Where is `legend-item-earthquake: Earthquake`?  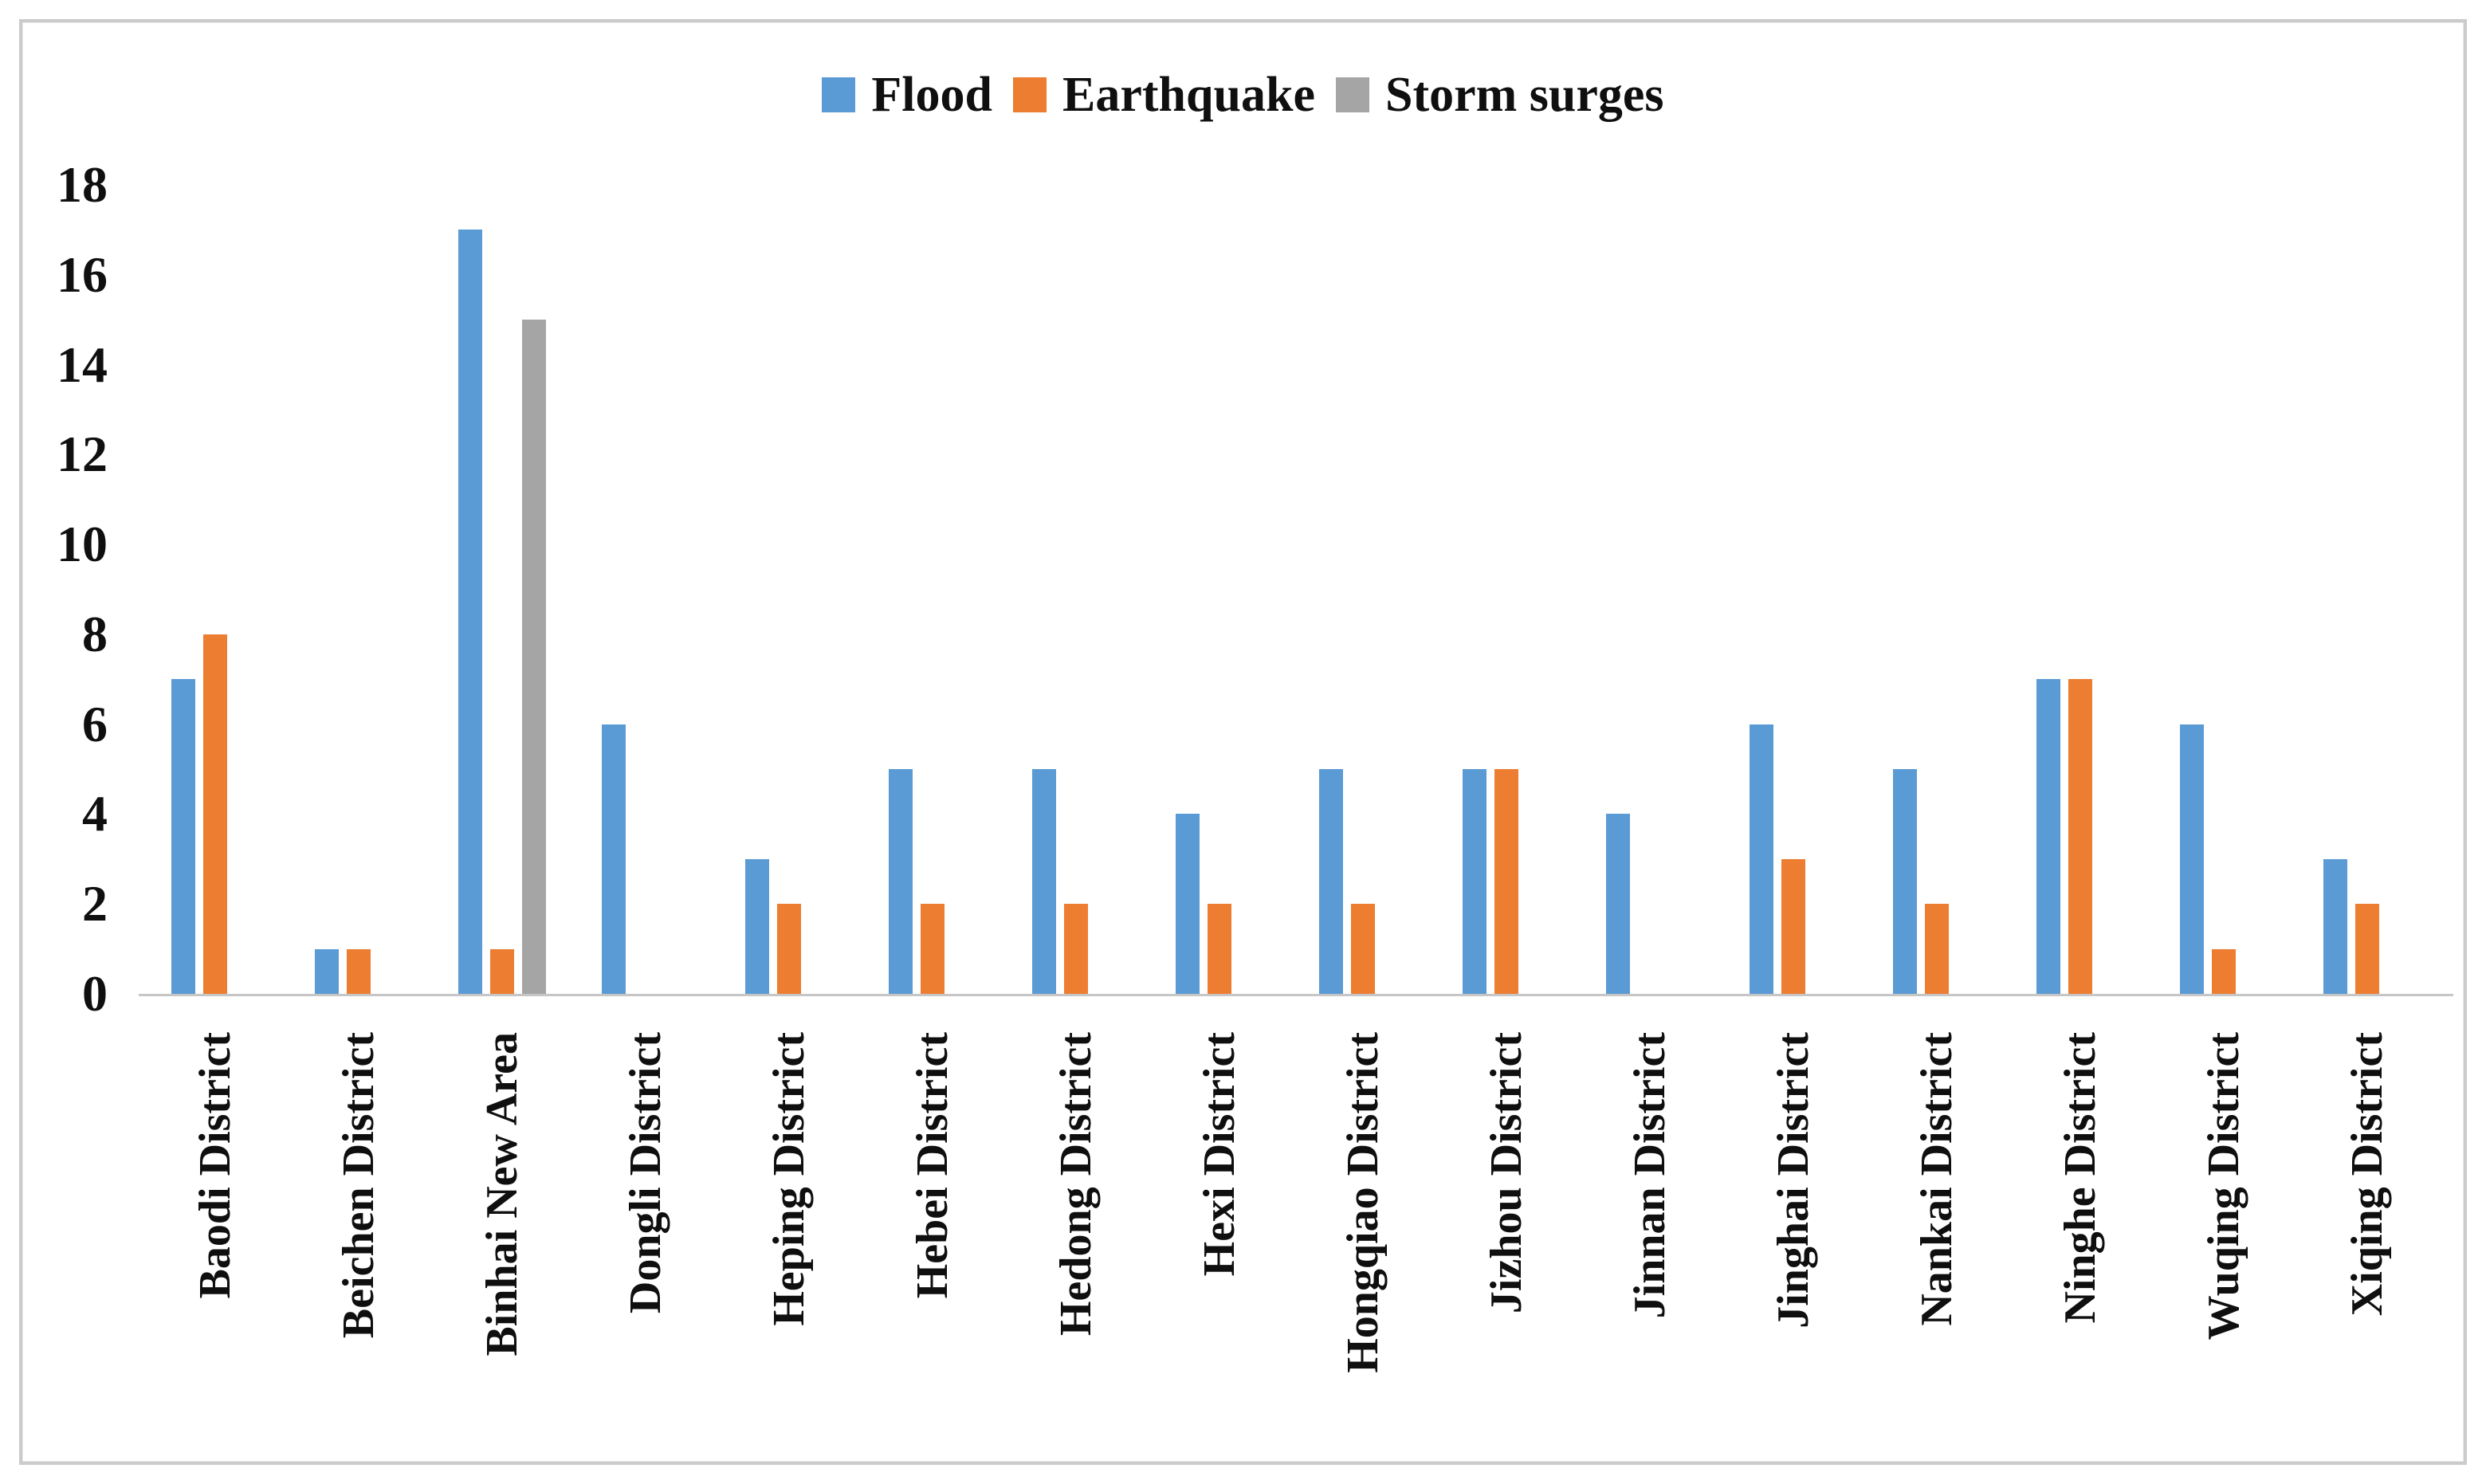
legend-item-earthquake: Earthquake is located at coordinates (1164, 95).